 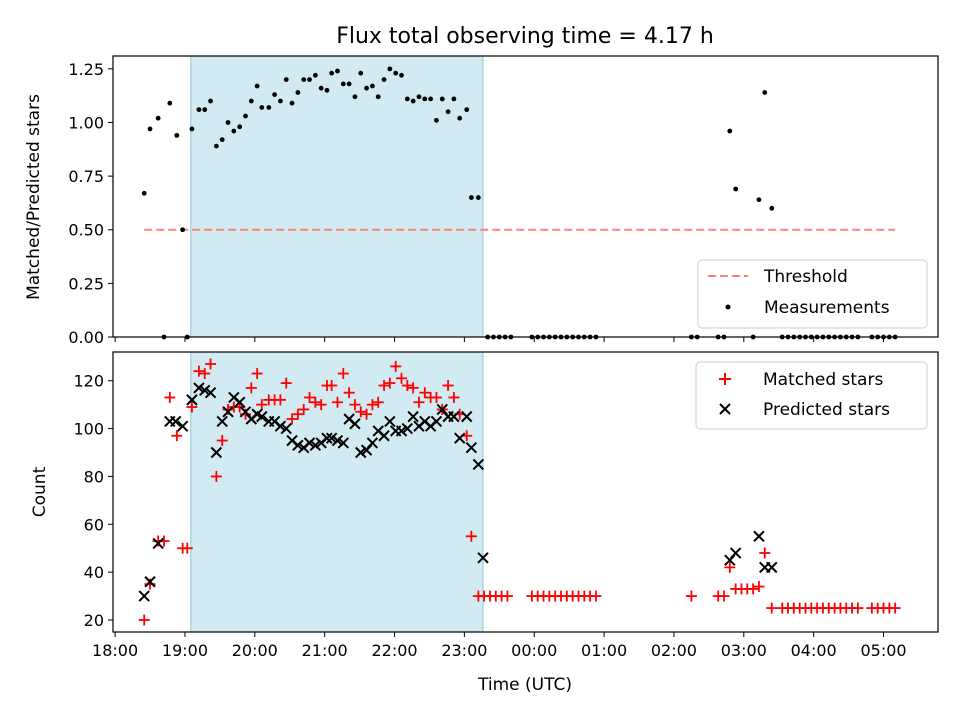 What do you see at coordinates (94, 572) in the screenshot?
I see `y-tick-label: 40` at bounding box center [94, 572].